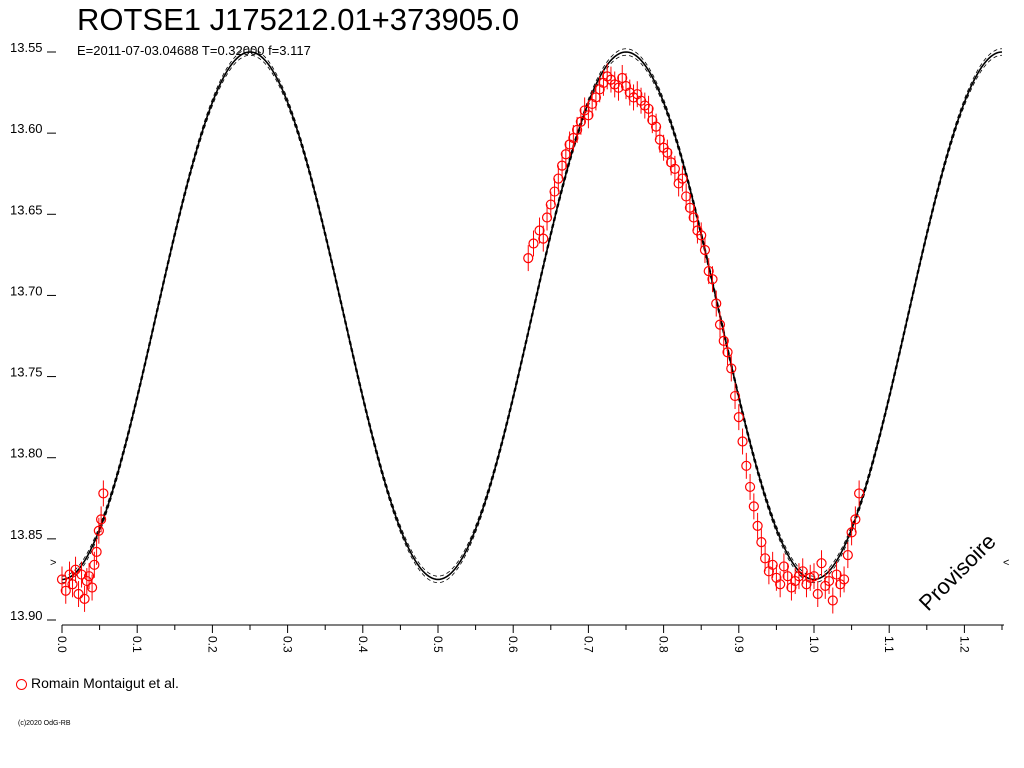  Describe the element at coordinates (212, 644) in the screenshot. I see `x-tick-label: 0.2` at that location.